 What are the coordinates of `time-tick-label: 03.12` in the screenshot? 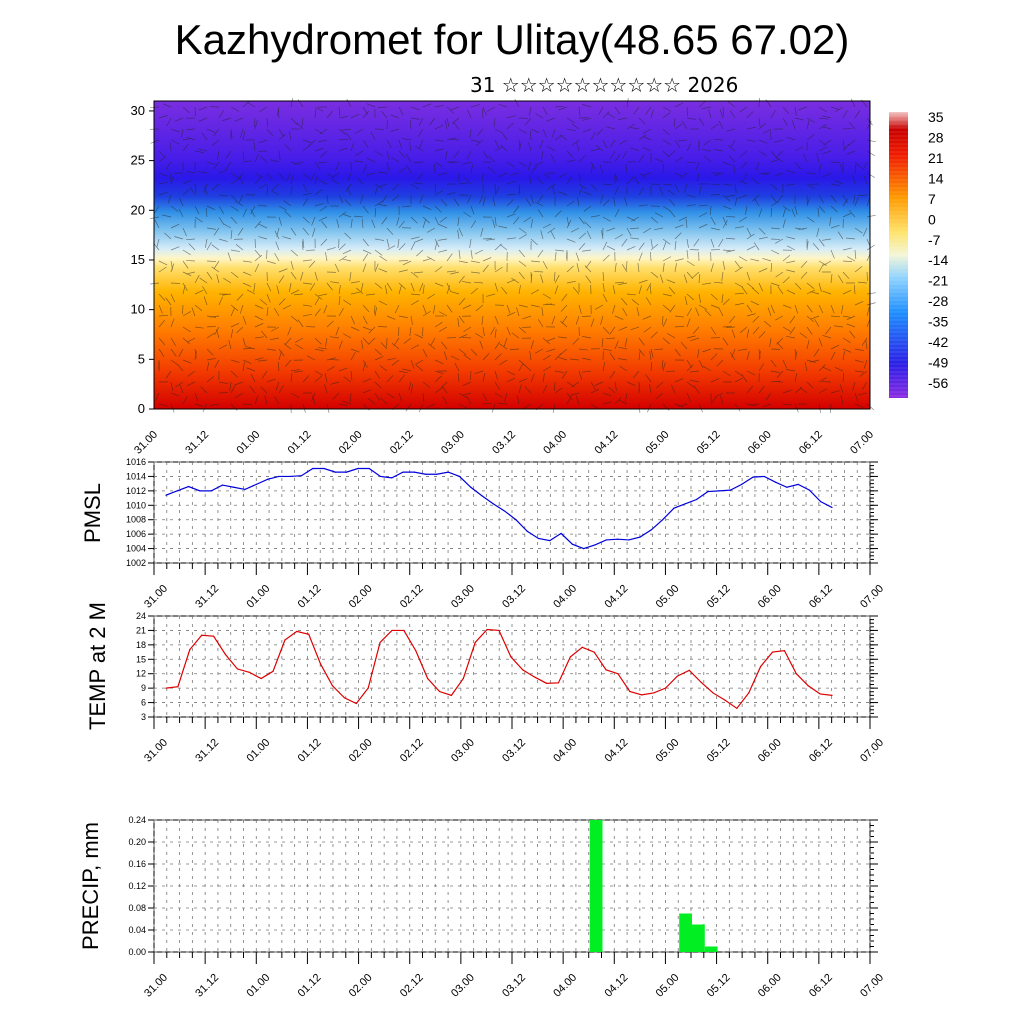 It's located at (504, 443).